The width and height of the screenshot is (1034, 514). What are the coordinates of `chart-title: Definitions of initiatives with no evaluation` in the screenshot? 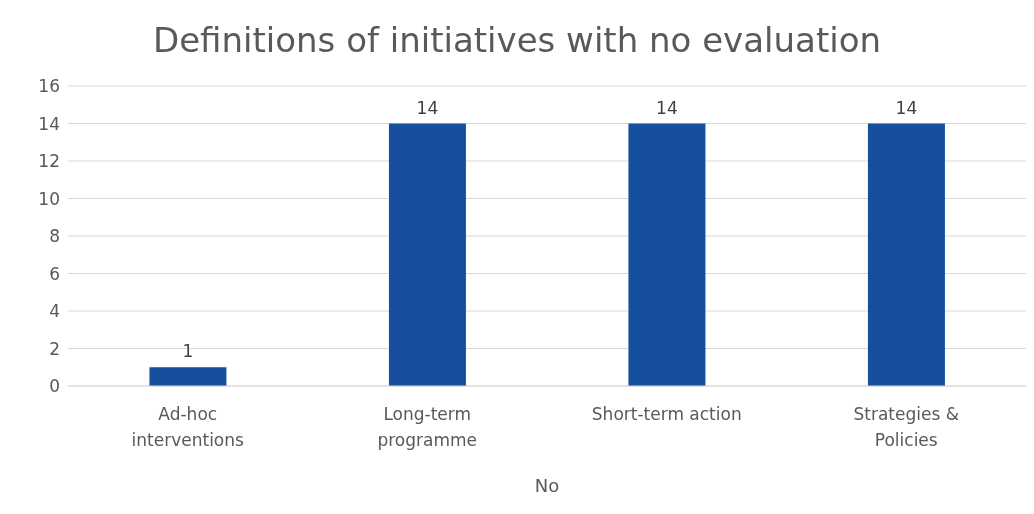 It's located at (517, 40).